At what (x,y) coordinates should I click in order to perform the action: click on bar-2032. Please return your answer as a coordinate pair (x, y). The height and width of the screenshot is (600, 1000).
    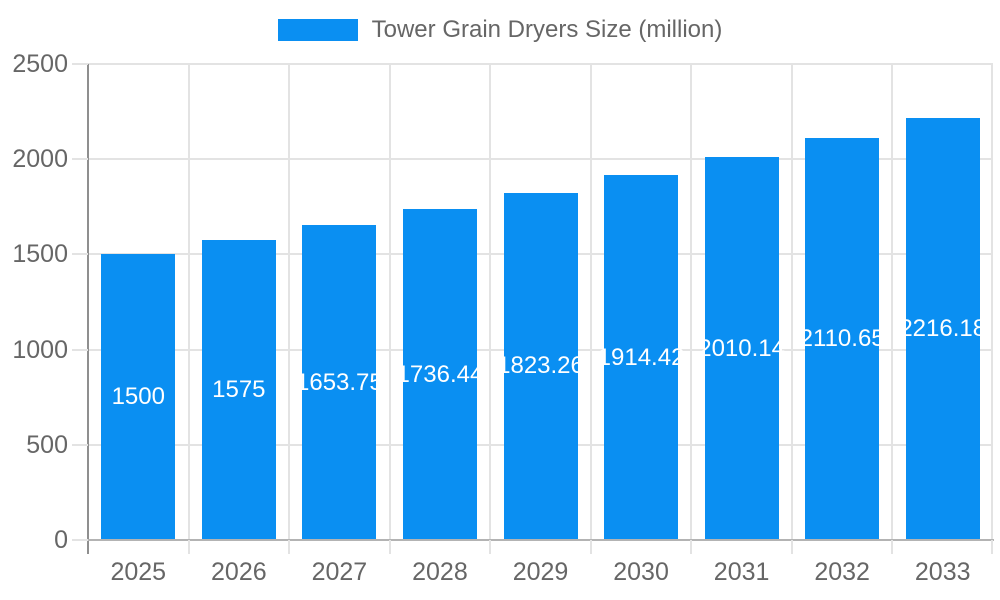
    Looking at the image, I should click on (842, 339).